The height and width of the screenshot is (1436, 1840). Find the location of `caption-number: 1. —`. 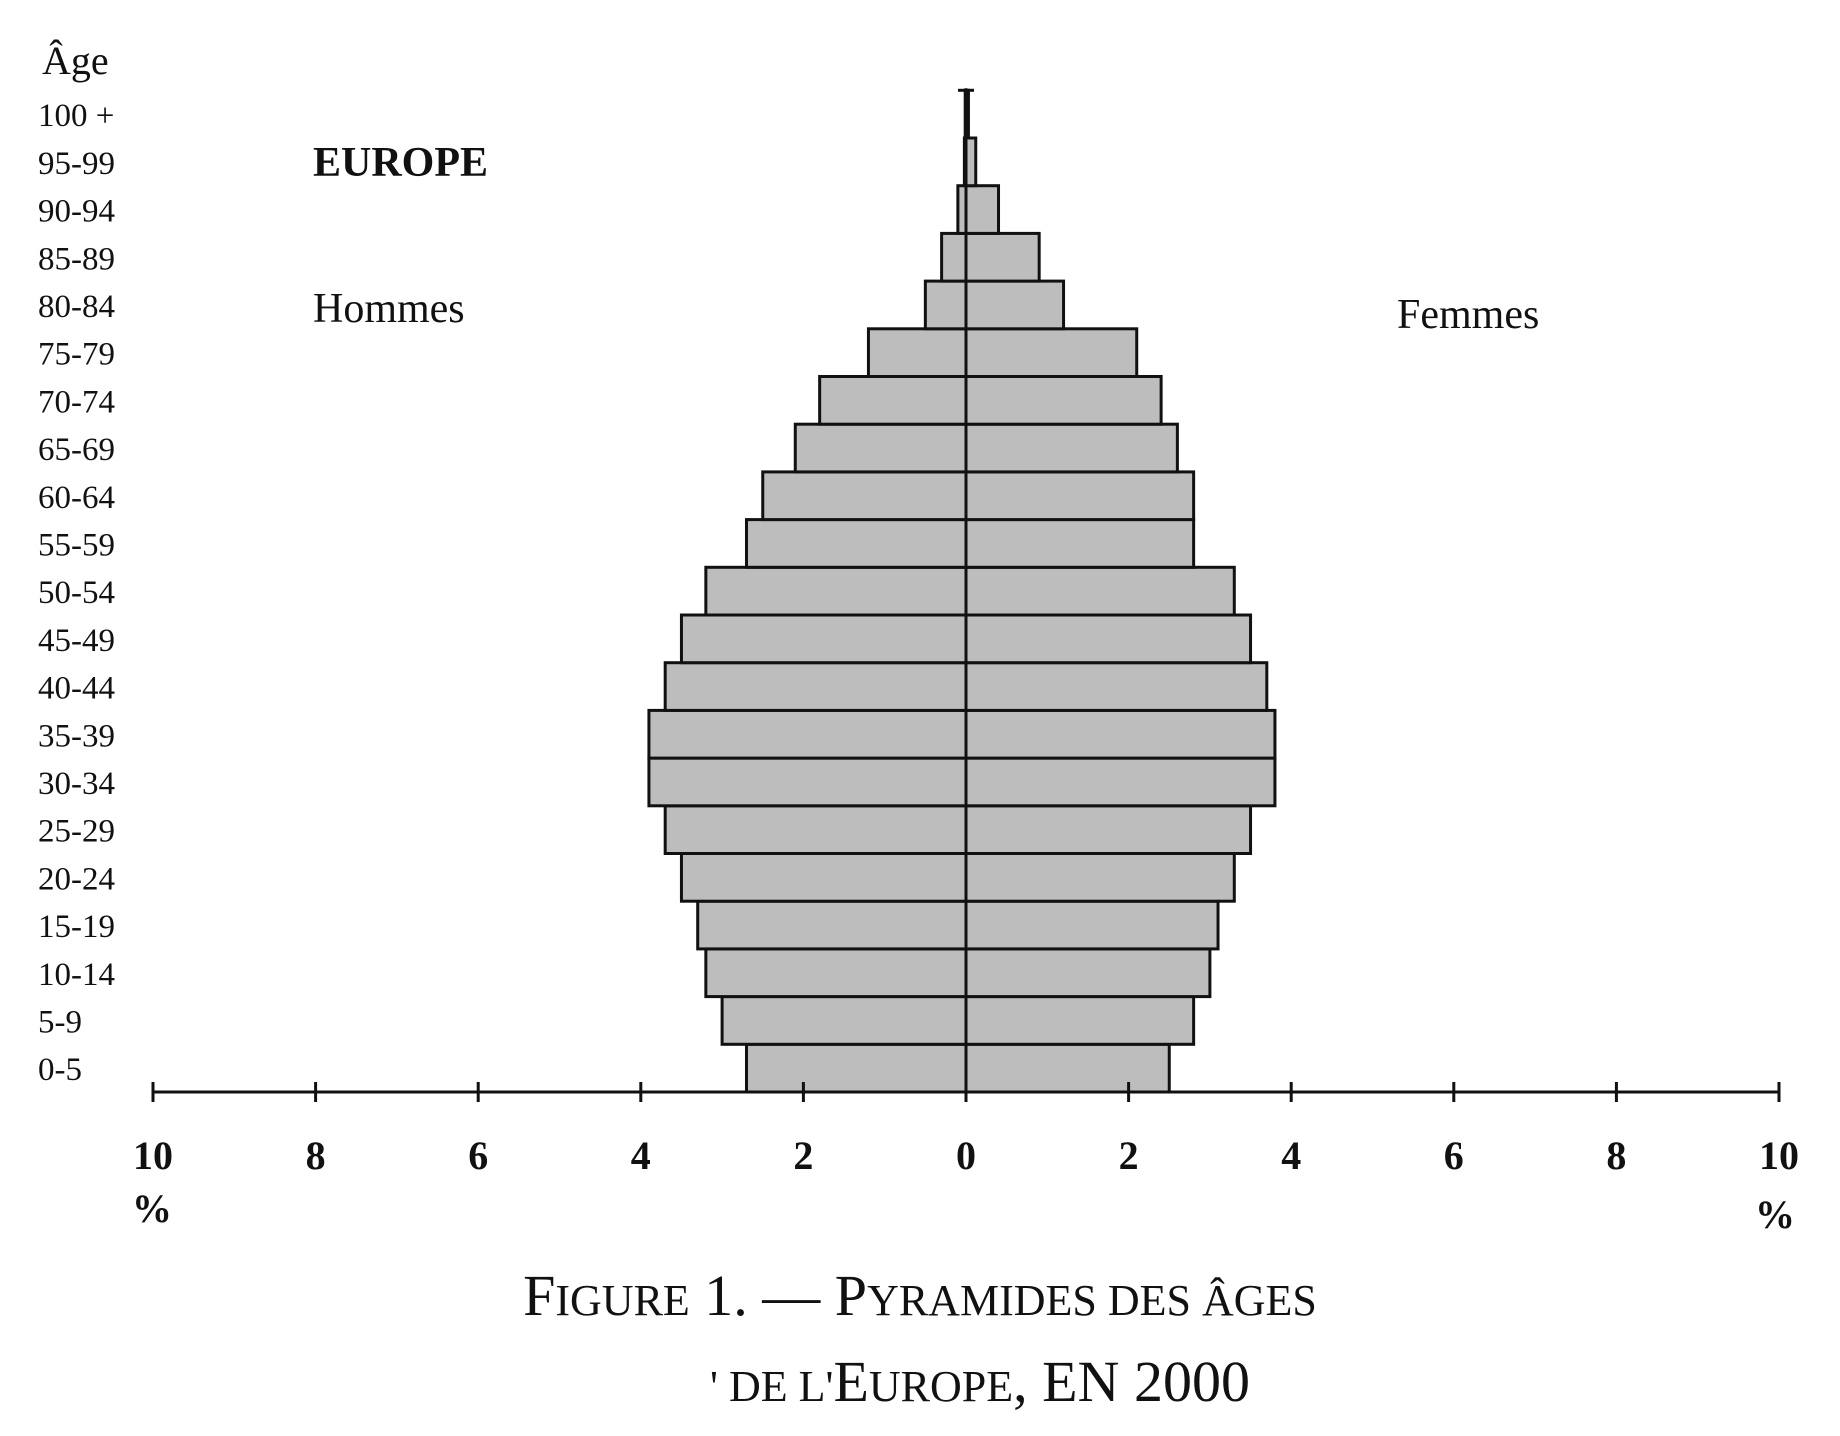

caption-number: 1. — is located at coordinates (762, 1295).